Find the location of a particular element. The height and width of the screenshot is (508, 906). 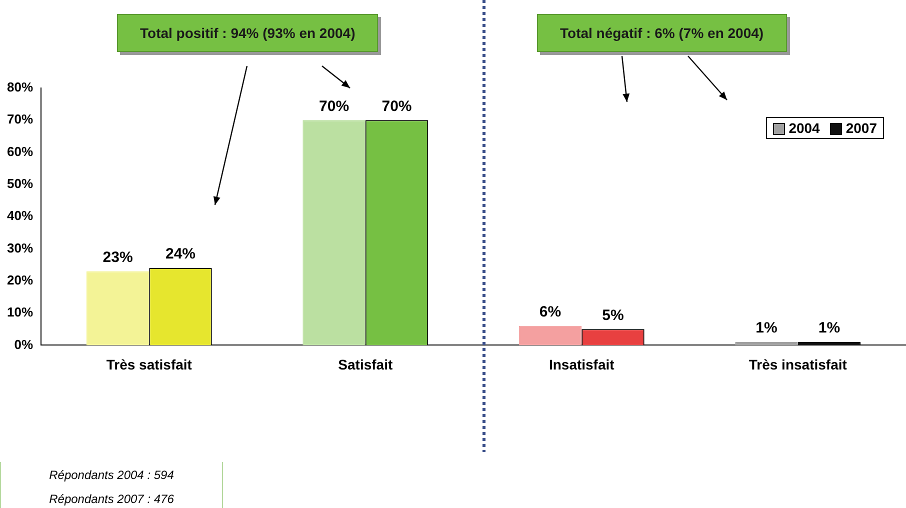

text: 23% is located at coordinates (117, 257).